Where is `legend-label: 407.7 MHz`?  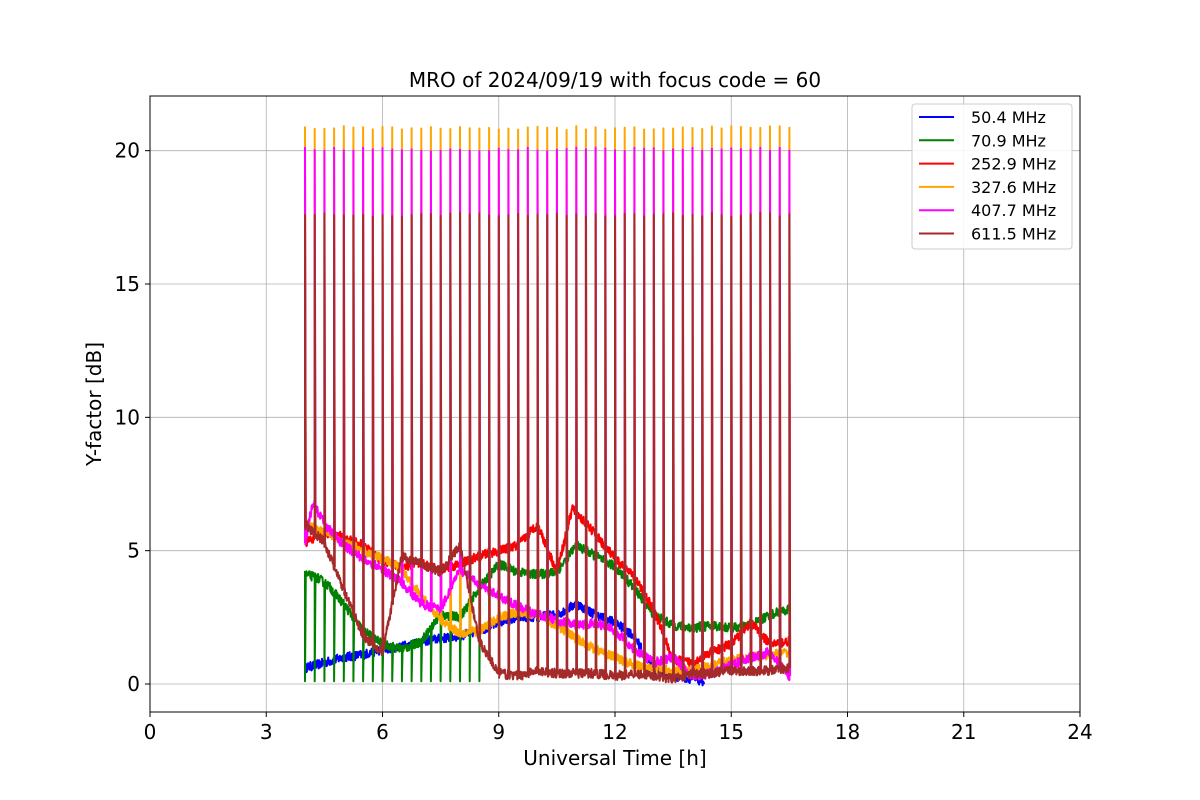 legend-label: 407.7 MHz is located at coordinates (1013, 210).